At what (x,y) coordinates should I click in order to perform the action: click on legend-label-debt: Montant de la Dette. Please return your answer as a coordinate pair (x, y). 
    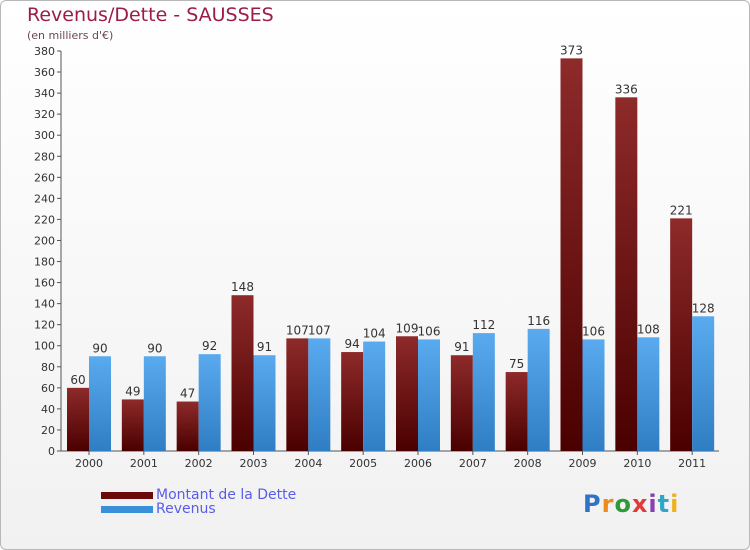
    Looking at the image, I should click on (226, 495).